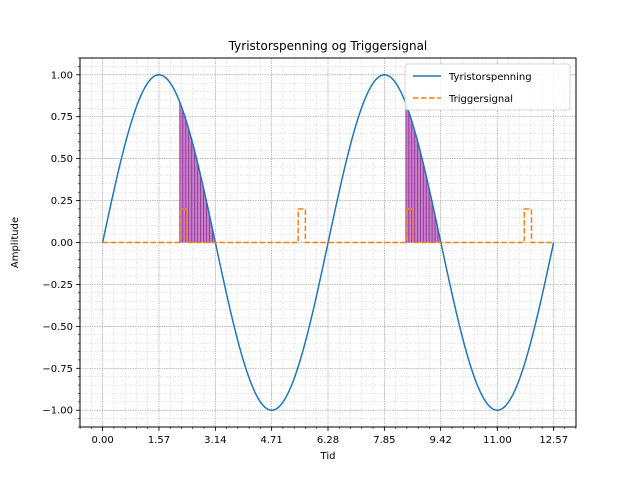 This screenshot has width=640, height=480. Describe the element at coordinates (310, 172) in the screenshot. I see `shaded-regions` at that location.